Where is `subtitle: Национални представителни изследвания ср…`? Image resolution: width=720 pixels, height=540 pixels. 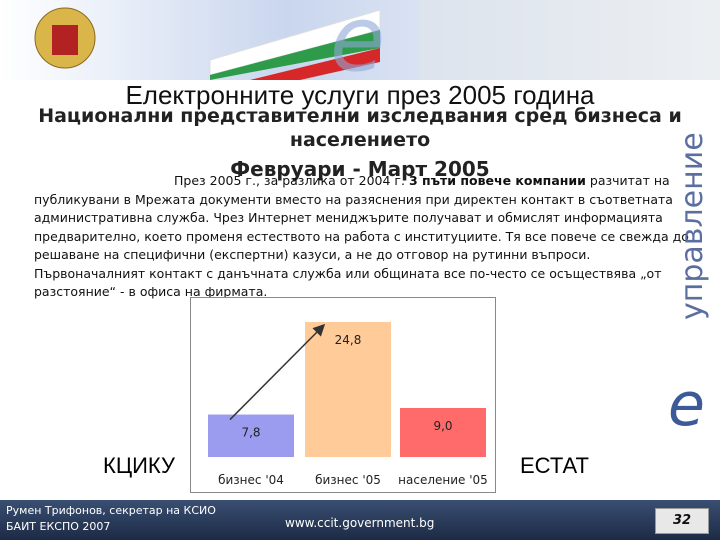 subtitle: Национални представителни изследвания ср… is located at coordinates (360, 128).